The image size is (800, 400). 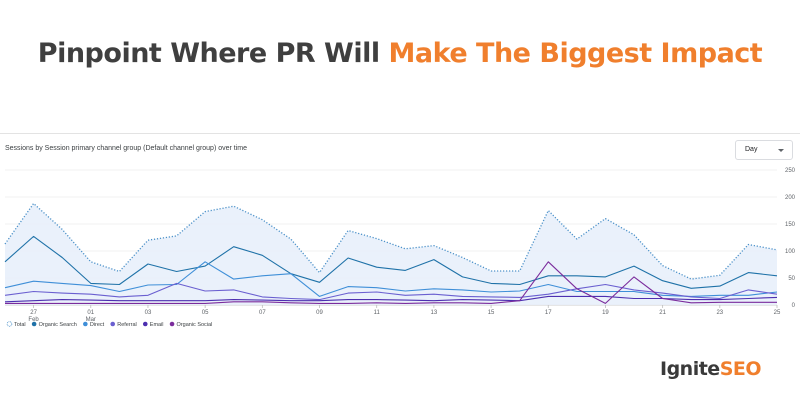 I want to click on legend-marker-email, so click(x=145, y=324).